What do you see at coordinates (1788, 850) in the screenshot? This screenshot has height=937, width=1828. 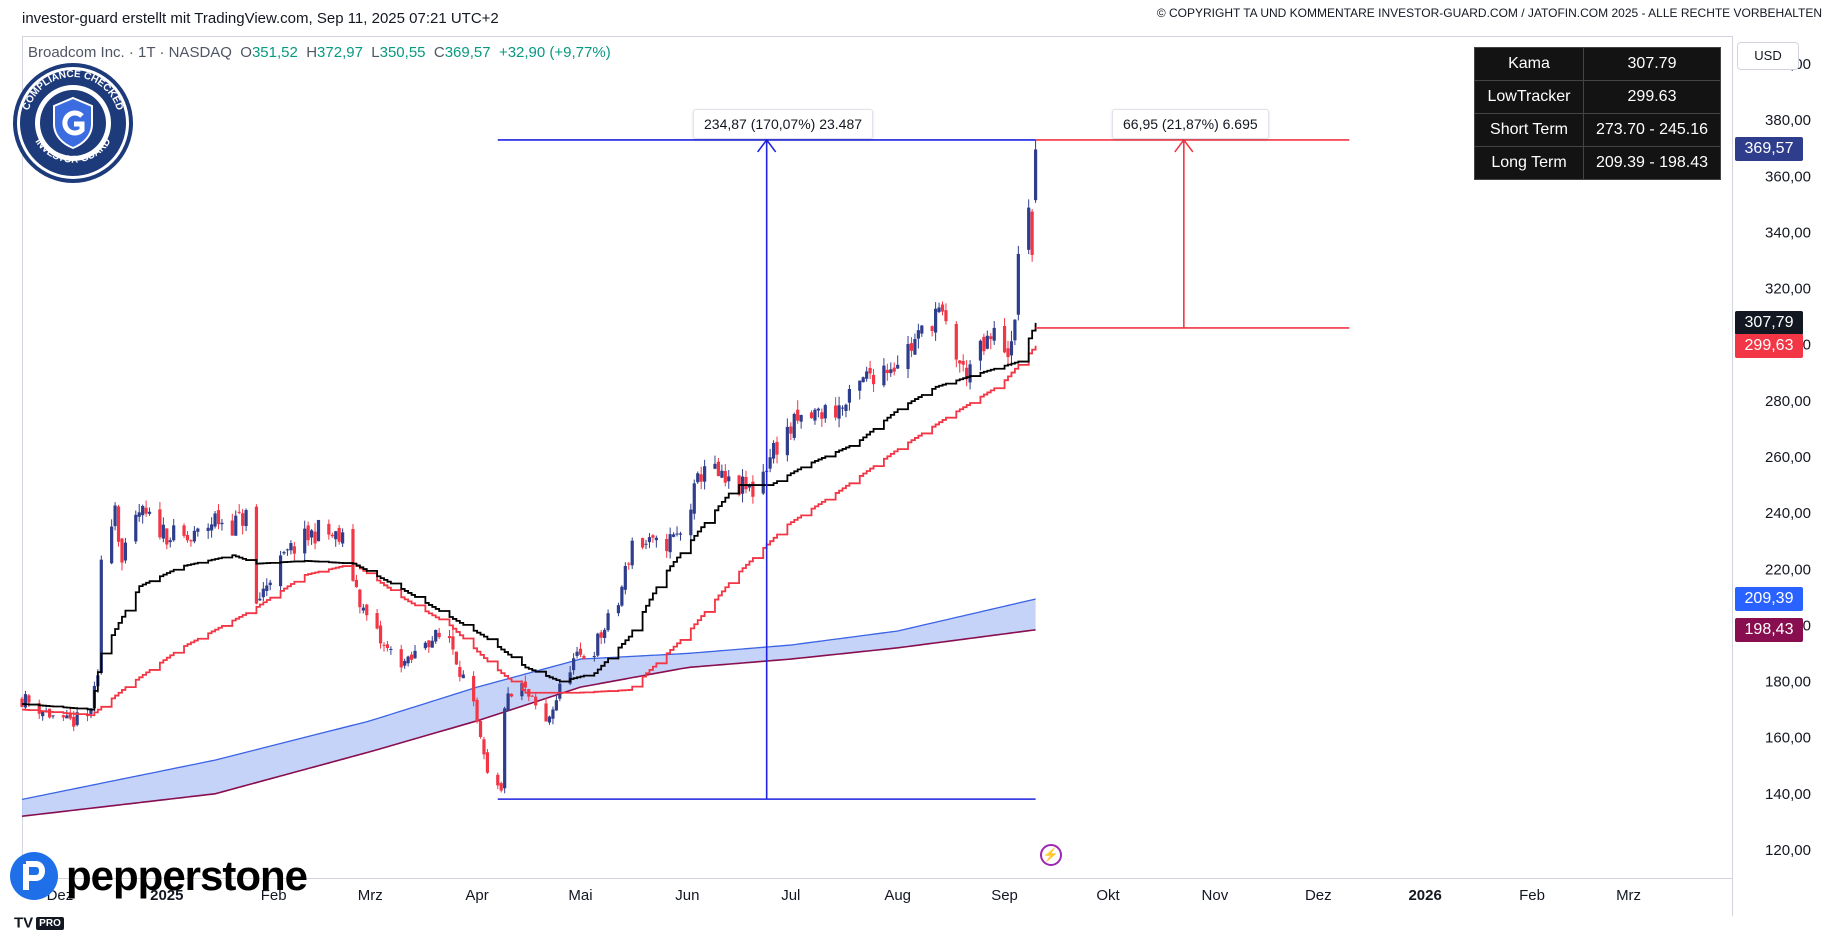 I see `y-tick-label: 120,00` at bounding box center [1788, 850].